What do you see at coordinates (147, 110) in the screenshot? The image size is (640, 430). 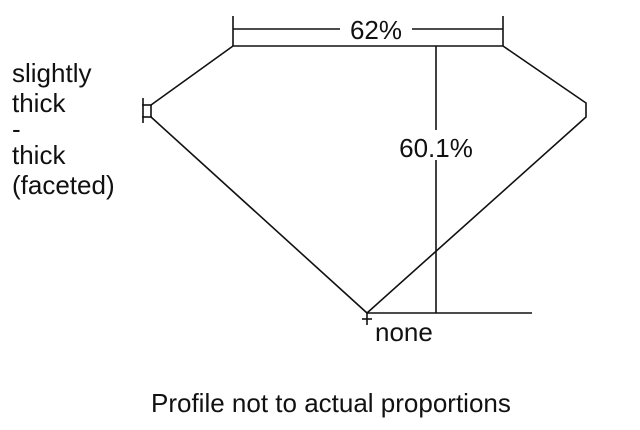 I see `girdle-marker-icon` at bounding box center [147, 110].